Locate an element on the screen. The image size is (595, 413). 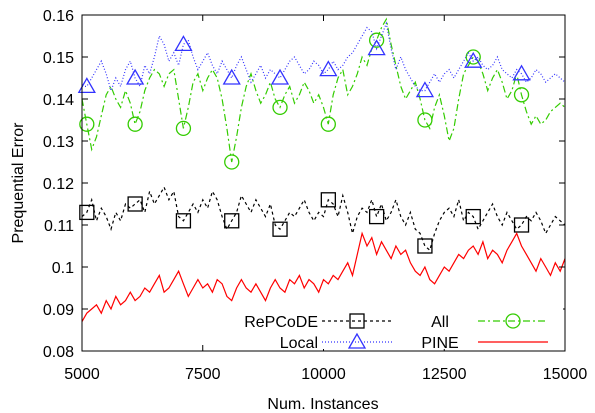
y-tick-label: 0.14 is located at coordinates (58, 100).